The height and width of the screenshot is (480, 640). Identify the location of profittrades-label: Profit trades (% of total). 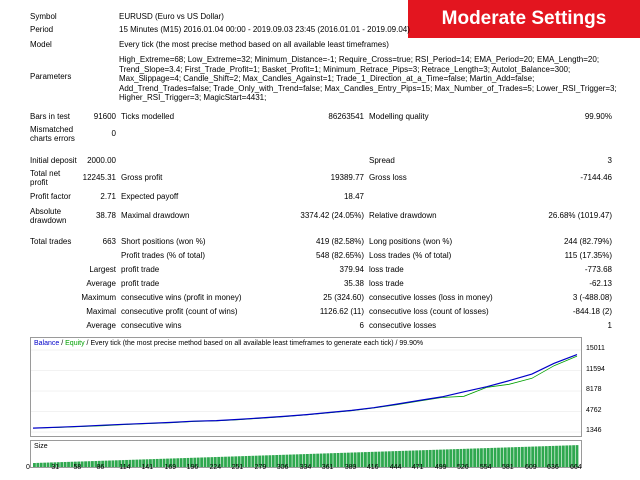
(163, 255).